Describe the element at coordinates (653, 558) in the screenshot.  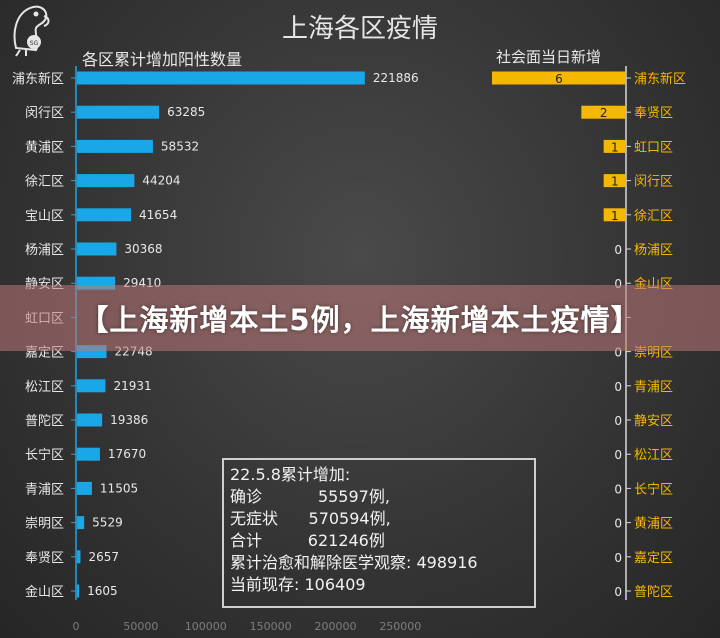
I see `right-category-label: 嘉定区` at that location.